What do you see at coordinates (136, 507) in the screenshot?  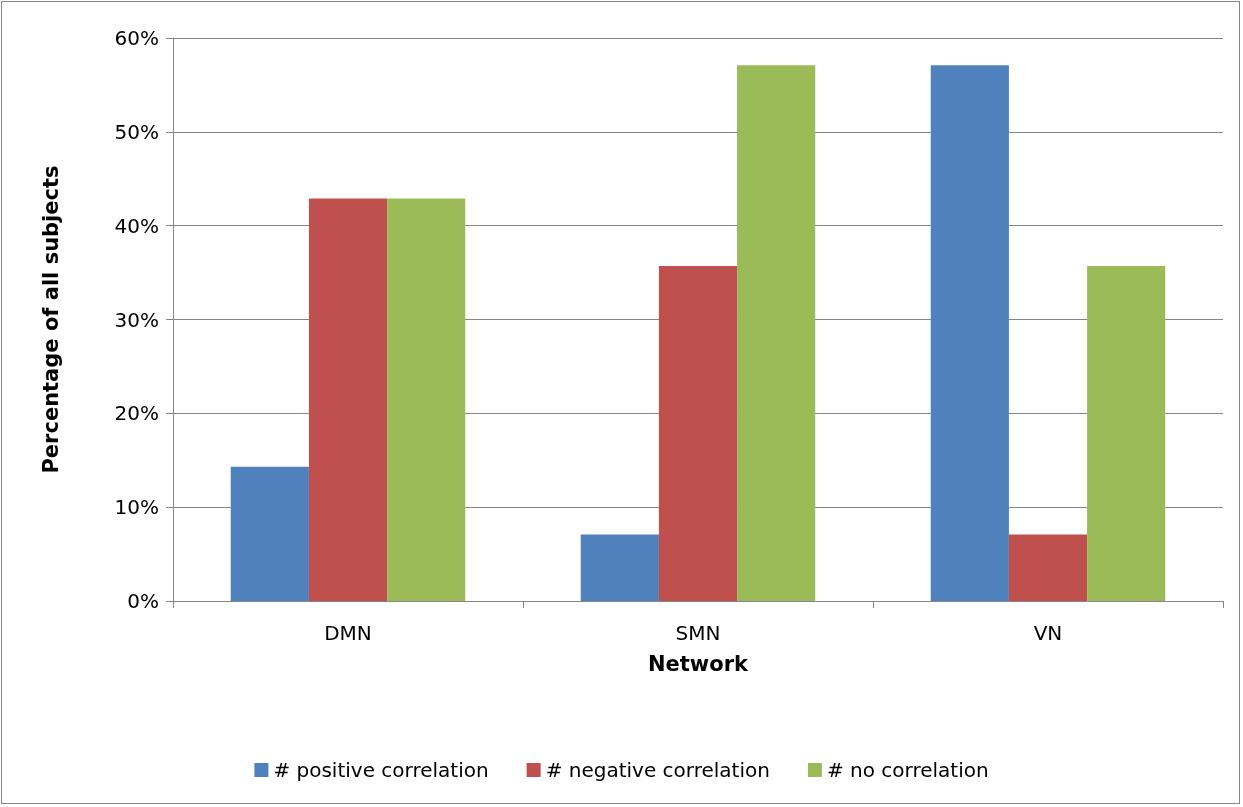 I see `y-tick-label: 10%` at bounding box center [136, 507].